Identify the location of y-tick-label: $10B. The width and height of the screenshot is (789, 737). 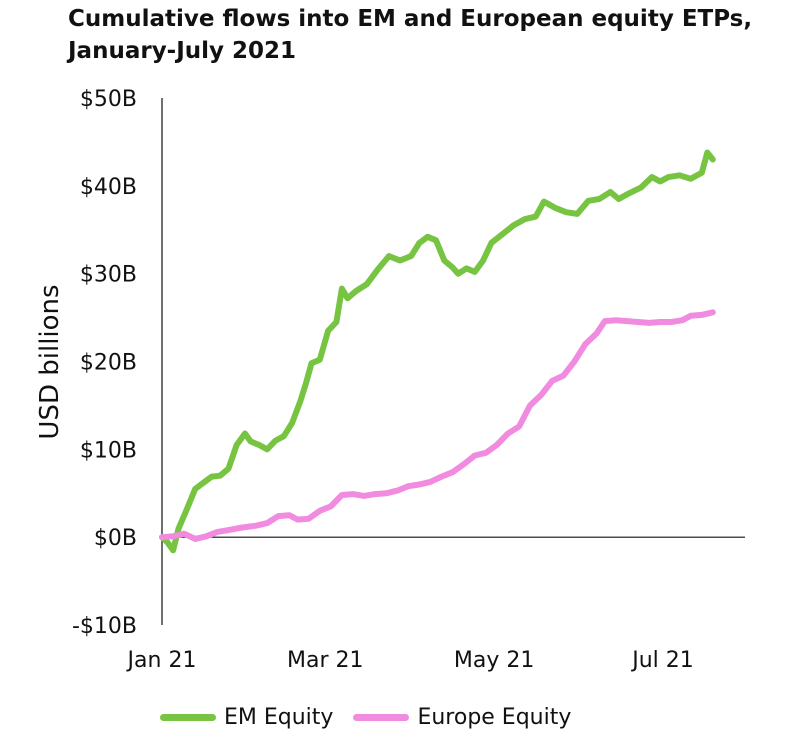
(108, 450).